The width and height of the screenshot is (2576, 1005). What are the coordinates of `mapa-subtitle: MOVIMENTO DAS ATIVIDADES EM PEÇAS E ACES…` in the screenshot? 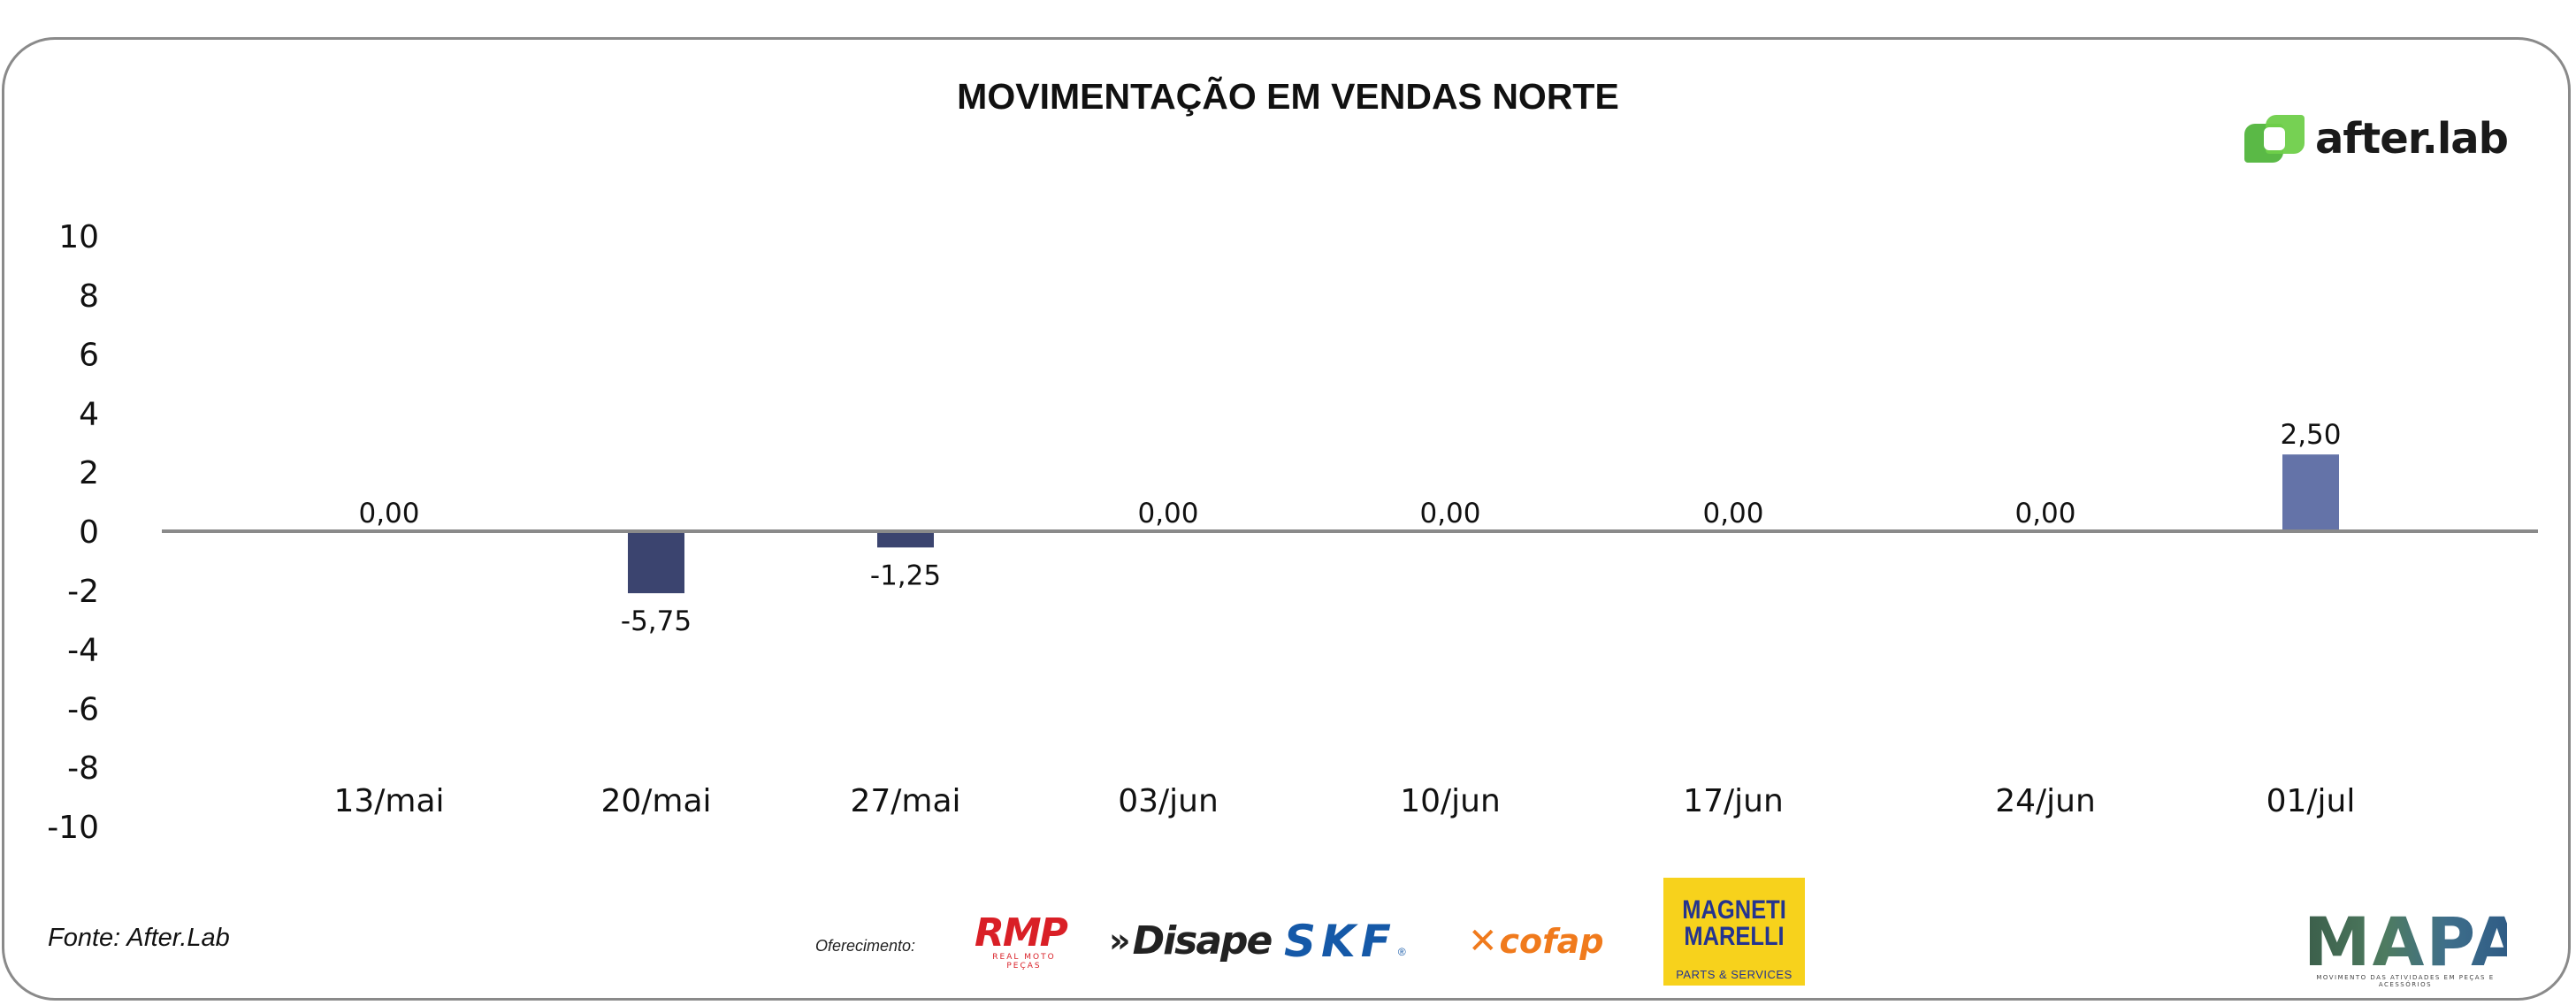 It's located at (2405, 981).